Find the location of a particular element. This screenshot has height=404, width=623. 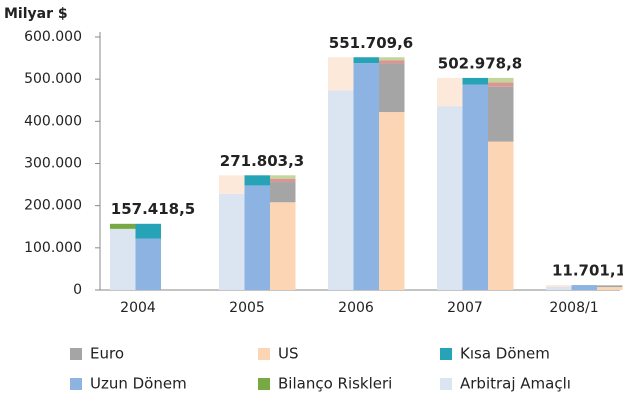

total-label: 11.701,1 is located at coordinates (587, 271).